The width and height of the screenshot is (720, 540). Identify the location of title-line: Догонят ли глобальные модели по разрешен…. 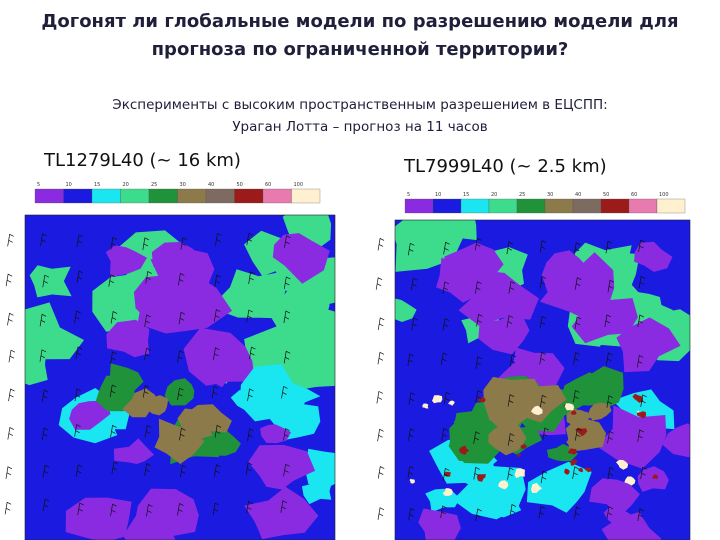
(360, 21).